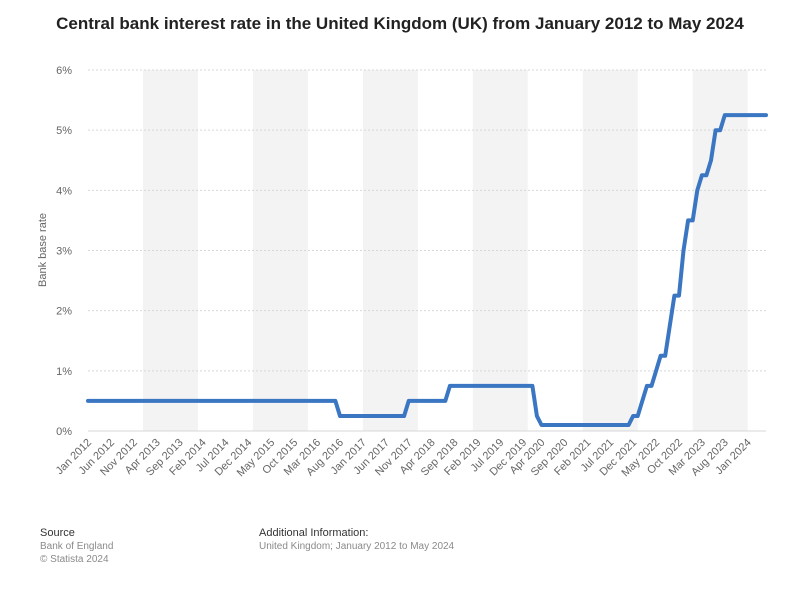 This screenshot has height=594, width=800. Describe the element at coordinates (357, 546) in the screenshot. I see `info-text: United Kingdom; January 2012 to May 2024` at that location.